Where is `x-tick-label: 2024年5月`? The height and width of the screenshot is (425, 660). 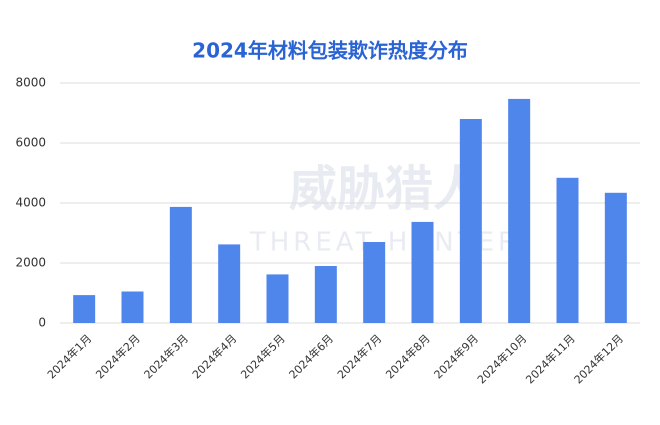
x-tick-label: 2024年5月 is located at coordinates (263, 356).